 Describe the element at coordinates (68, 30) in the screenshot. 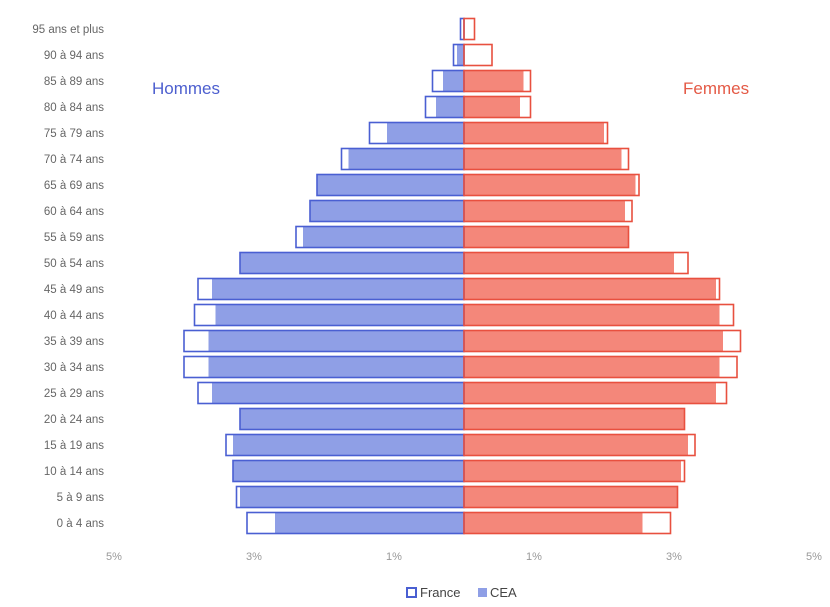

I see `age-label: 95 ans et plus` at that location.